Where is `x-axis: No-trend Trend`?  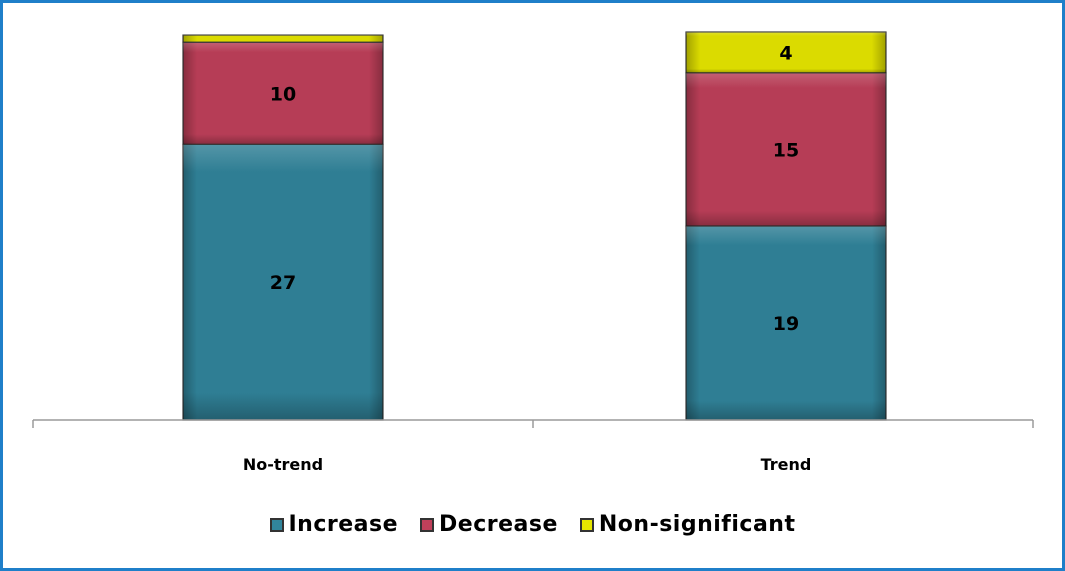 x-axis: No-trend Trend is located at coordinates (533, 446).